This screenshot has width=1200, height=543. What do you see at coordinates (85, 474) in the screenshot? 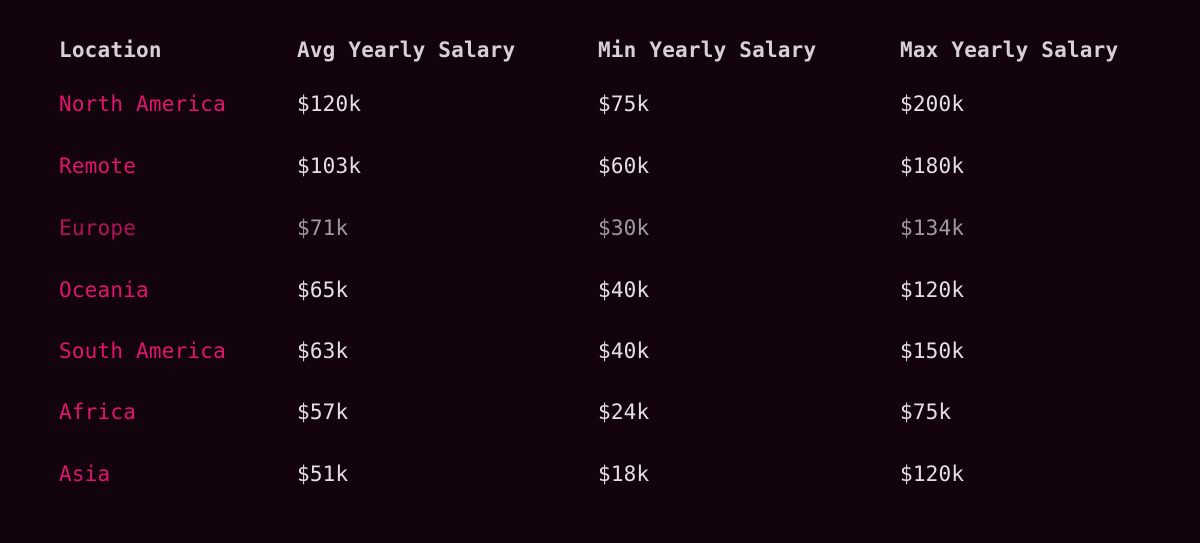
I see `location-cell: Asia` at bounding box center [85, 474].